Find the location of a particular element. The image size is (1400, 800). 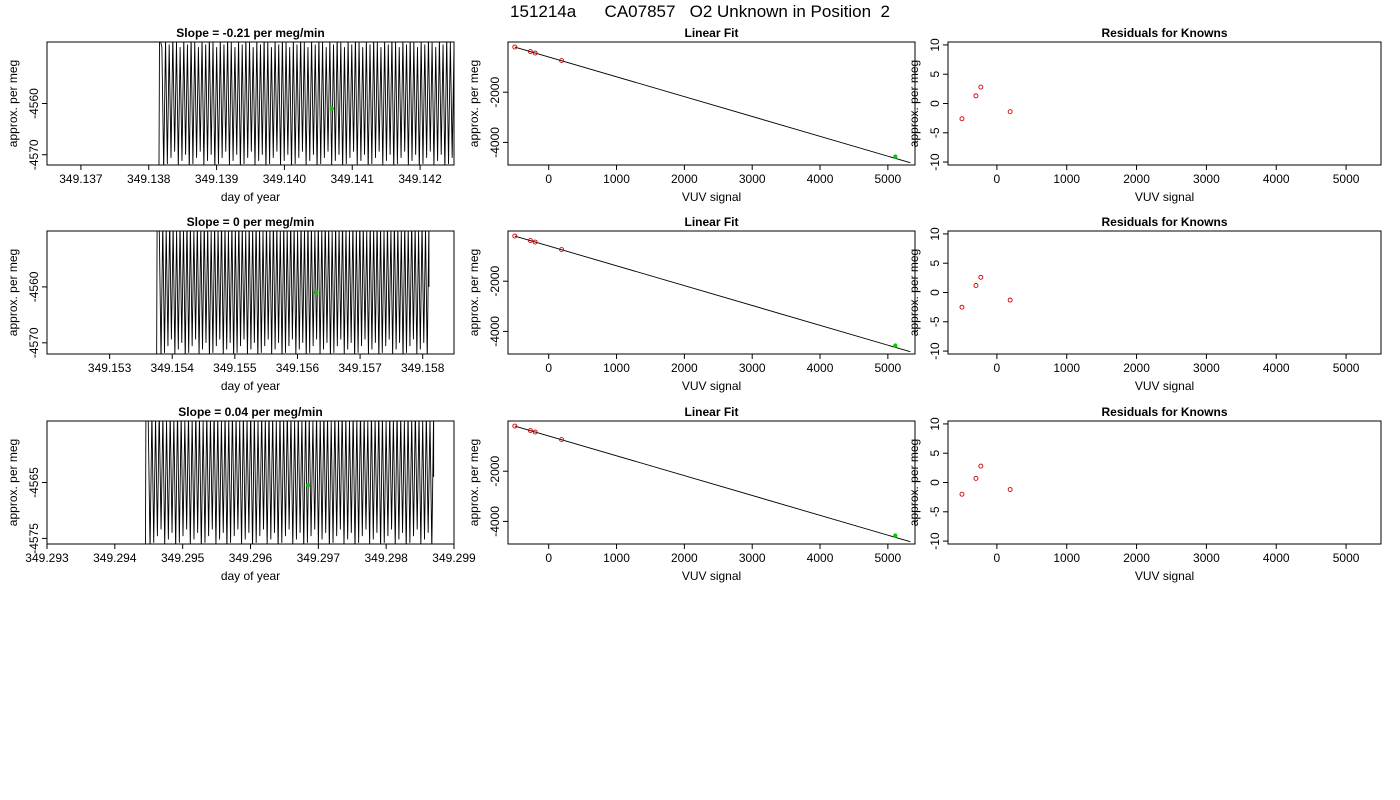

timeseries-xtick-label: 349.141 is located at coordinates (353, 179).